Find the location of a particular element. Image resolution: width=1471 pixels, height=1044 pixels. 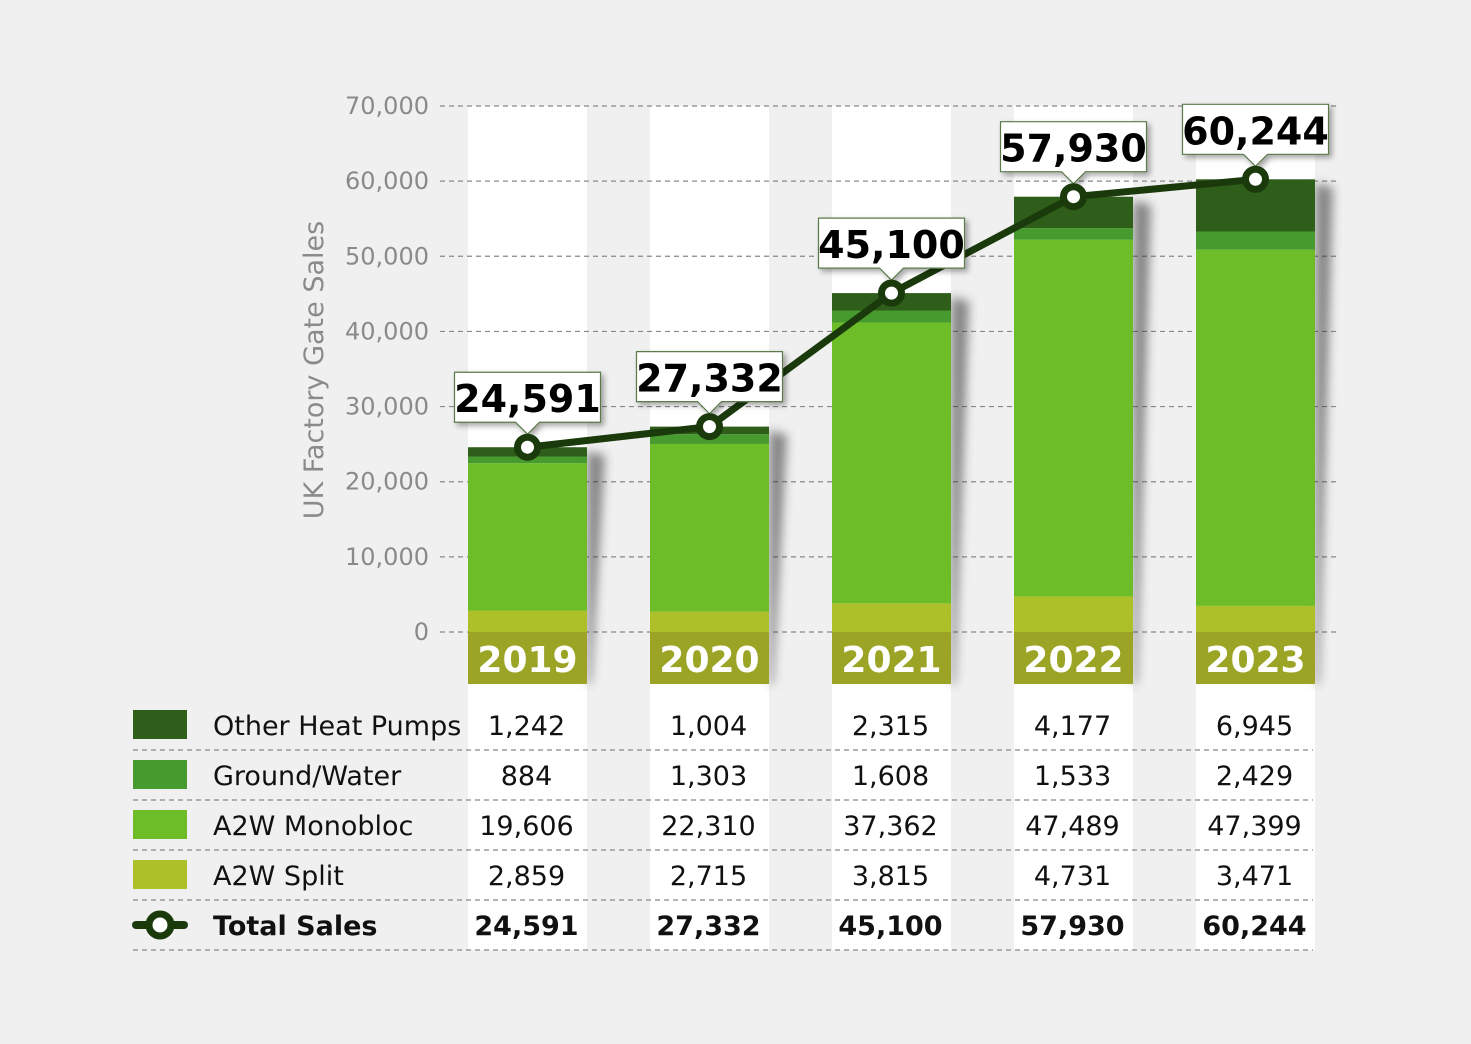

table-cell: 6,945 is located at coordinates (1254, 726).